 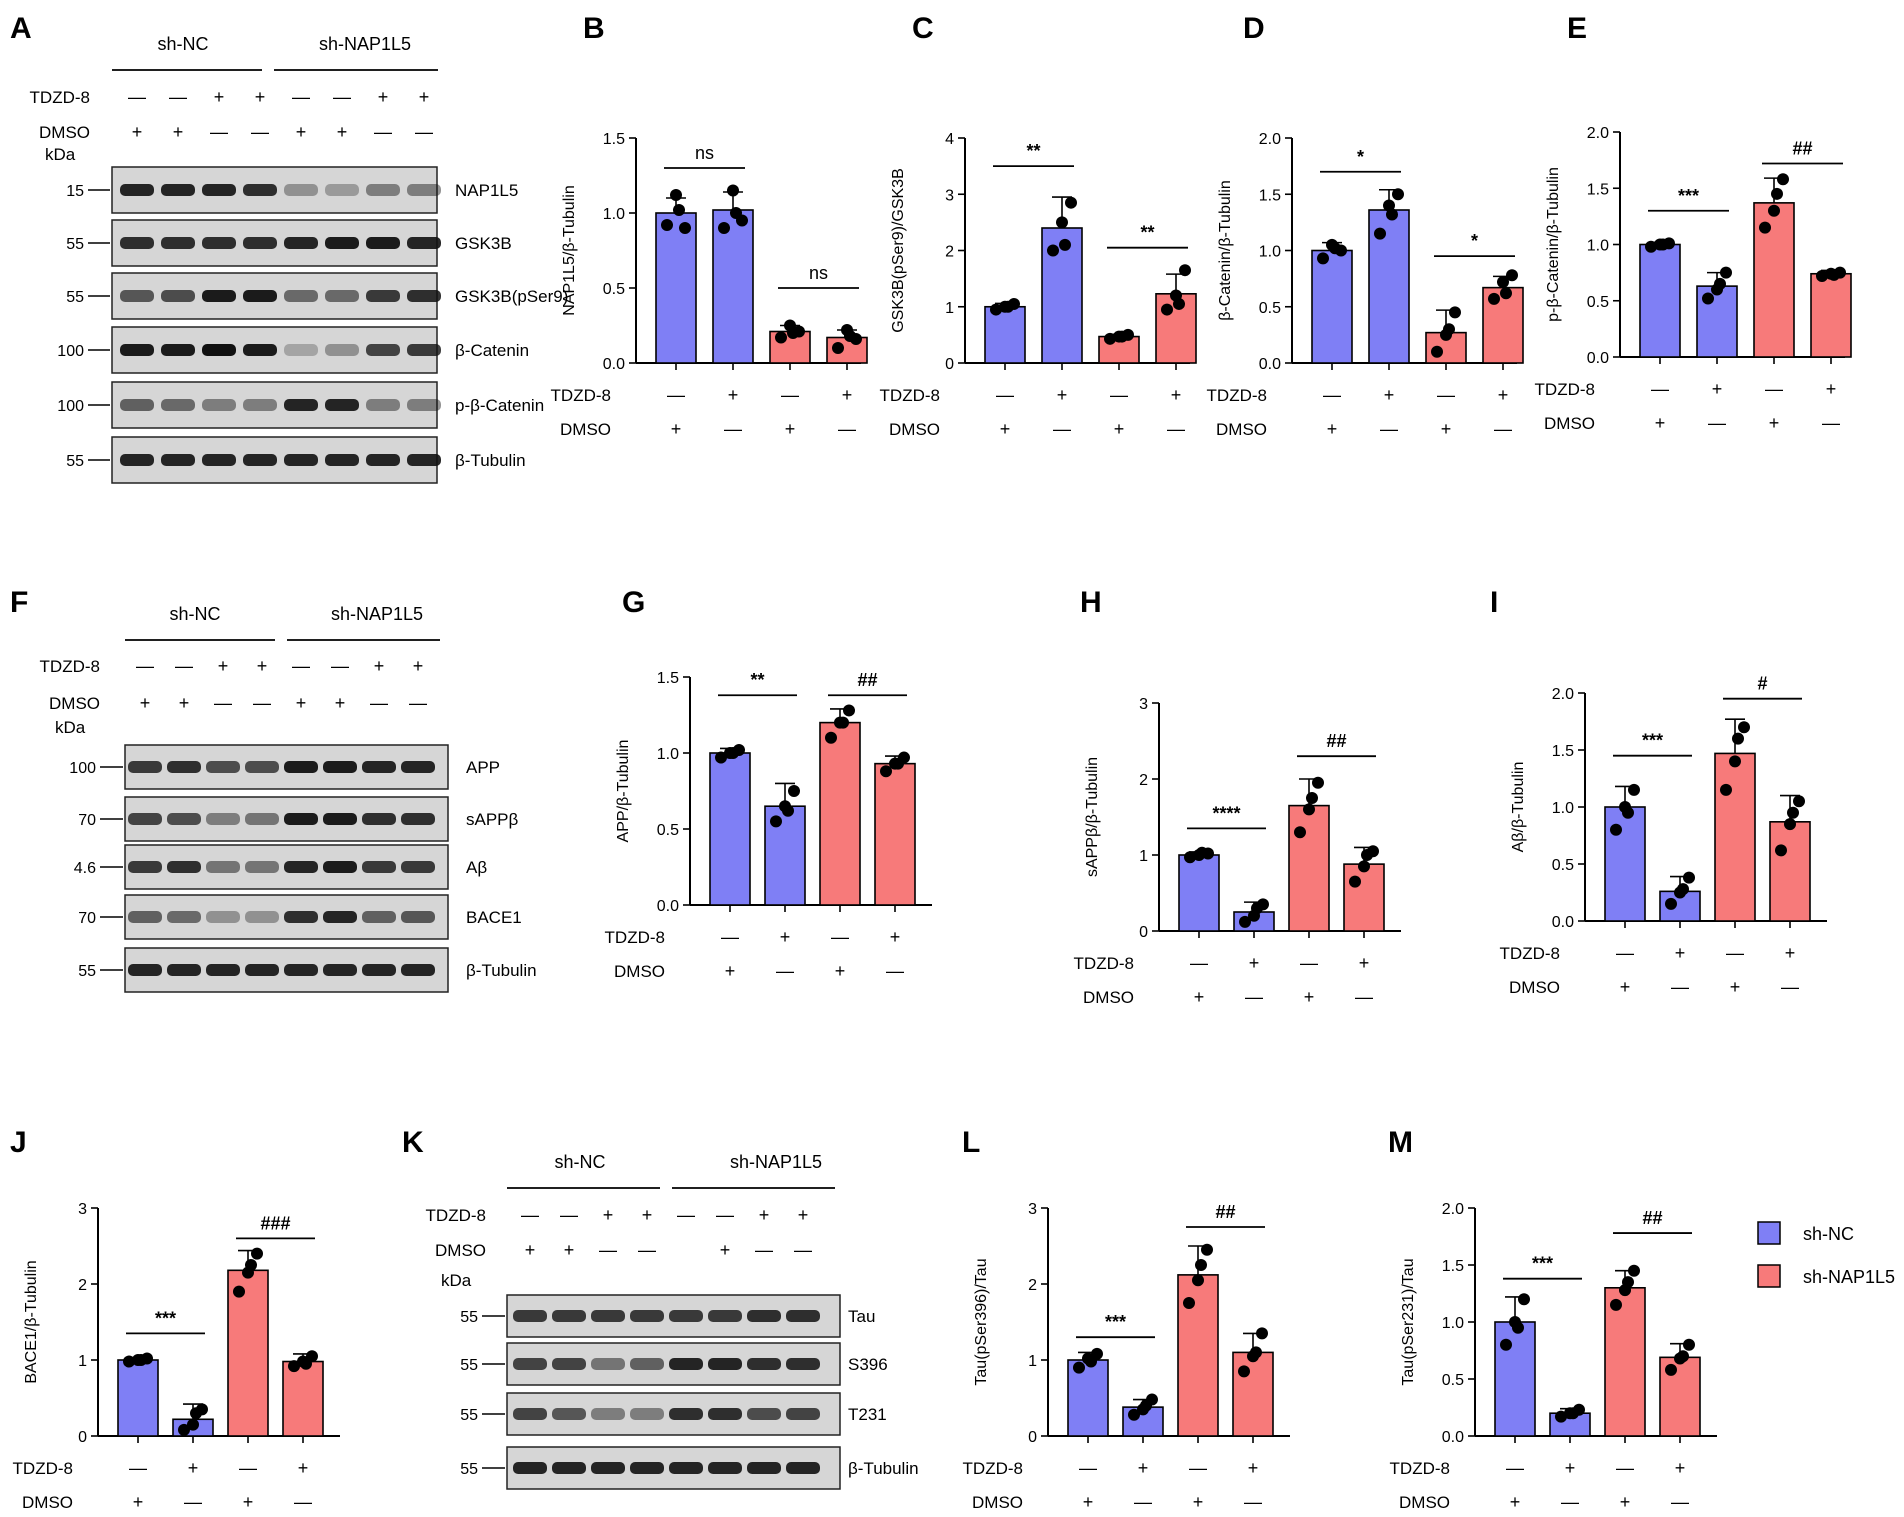 I want to click on chart-I-bar, so click(x=1735, y=837).